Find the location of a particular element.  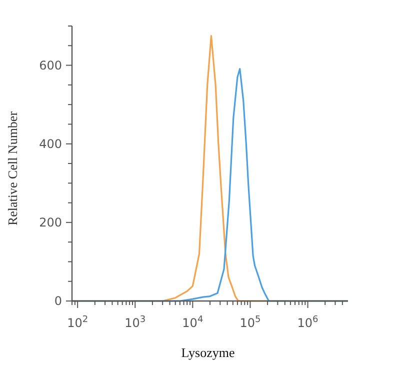

x-tick-label: 10$^{4}$ is located at coordinates (193, 322).